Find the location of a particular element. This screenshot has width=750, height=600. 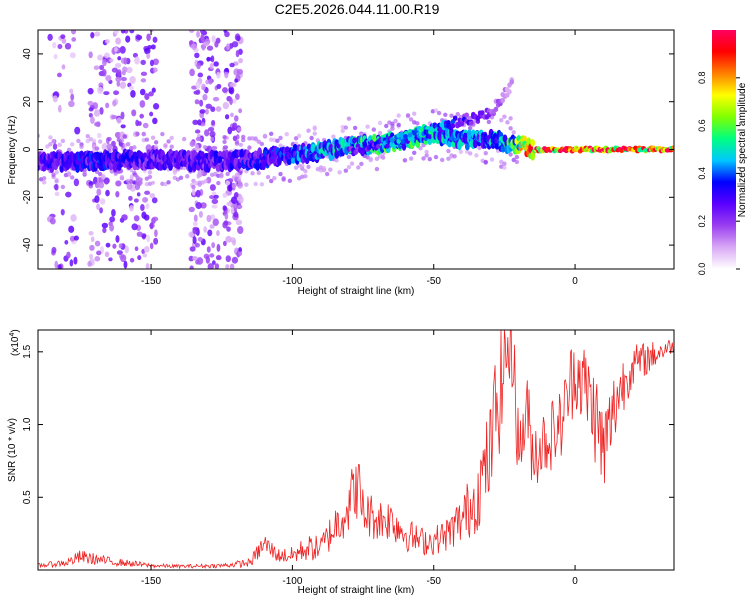

snr-y-exponent-power: 4 is located at coordinates (12, 335).